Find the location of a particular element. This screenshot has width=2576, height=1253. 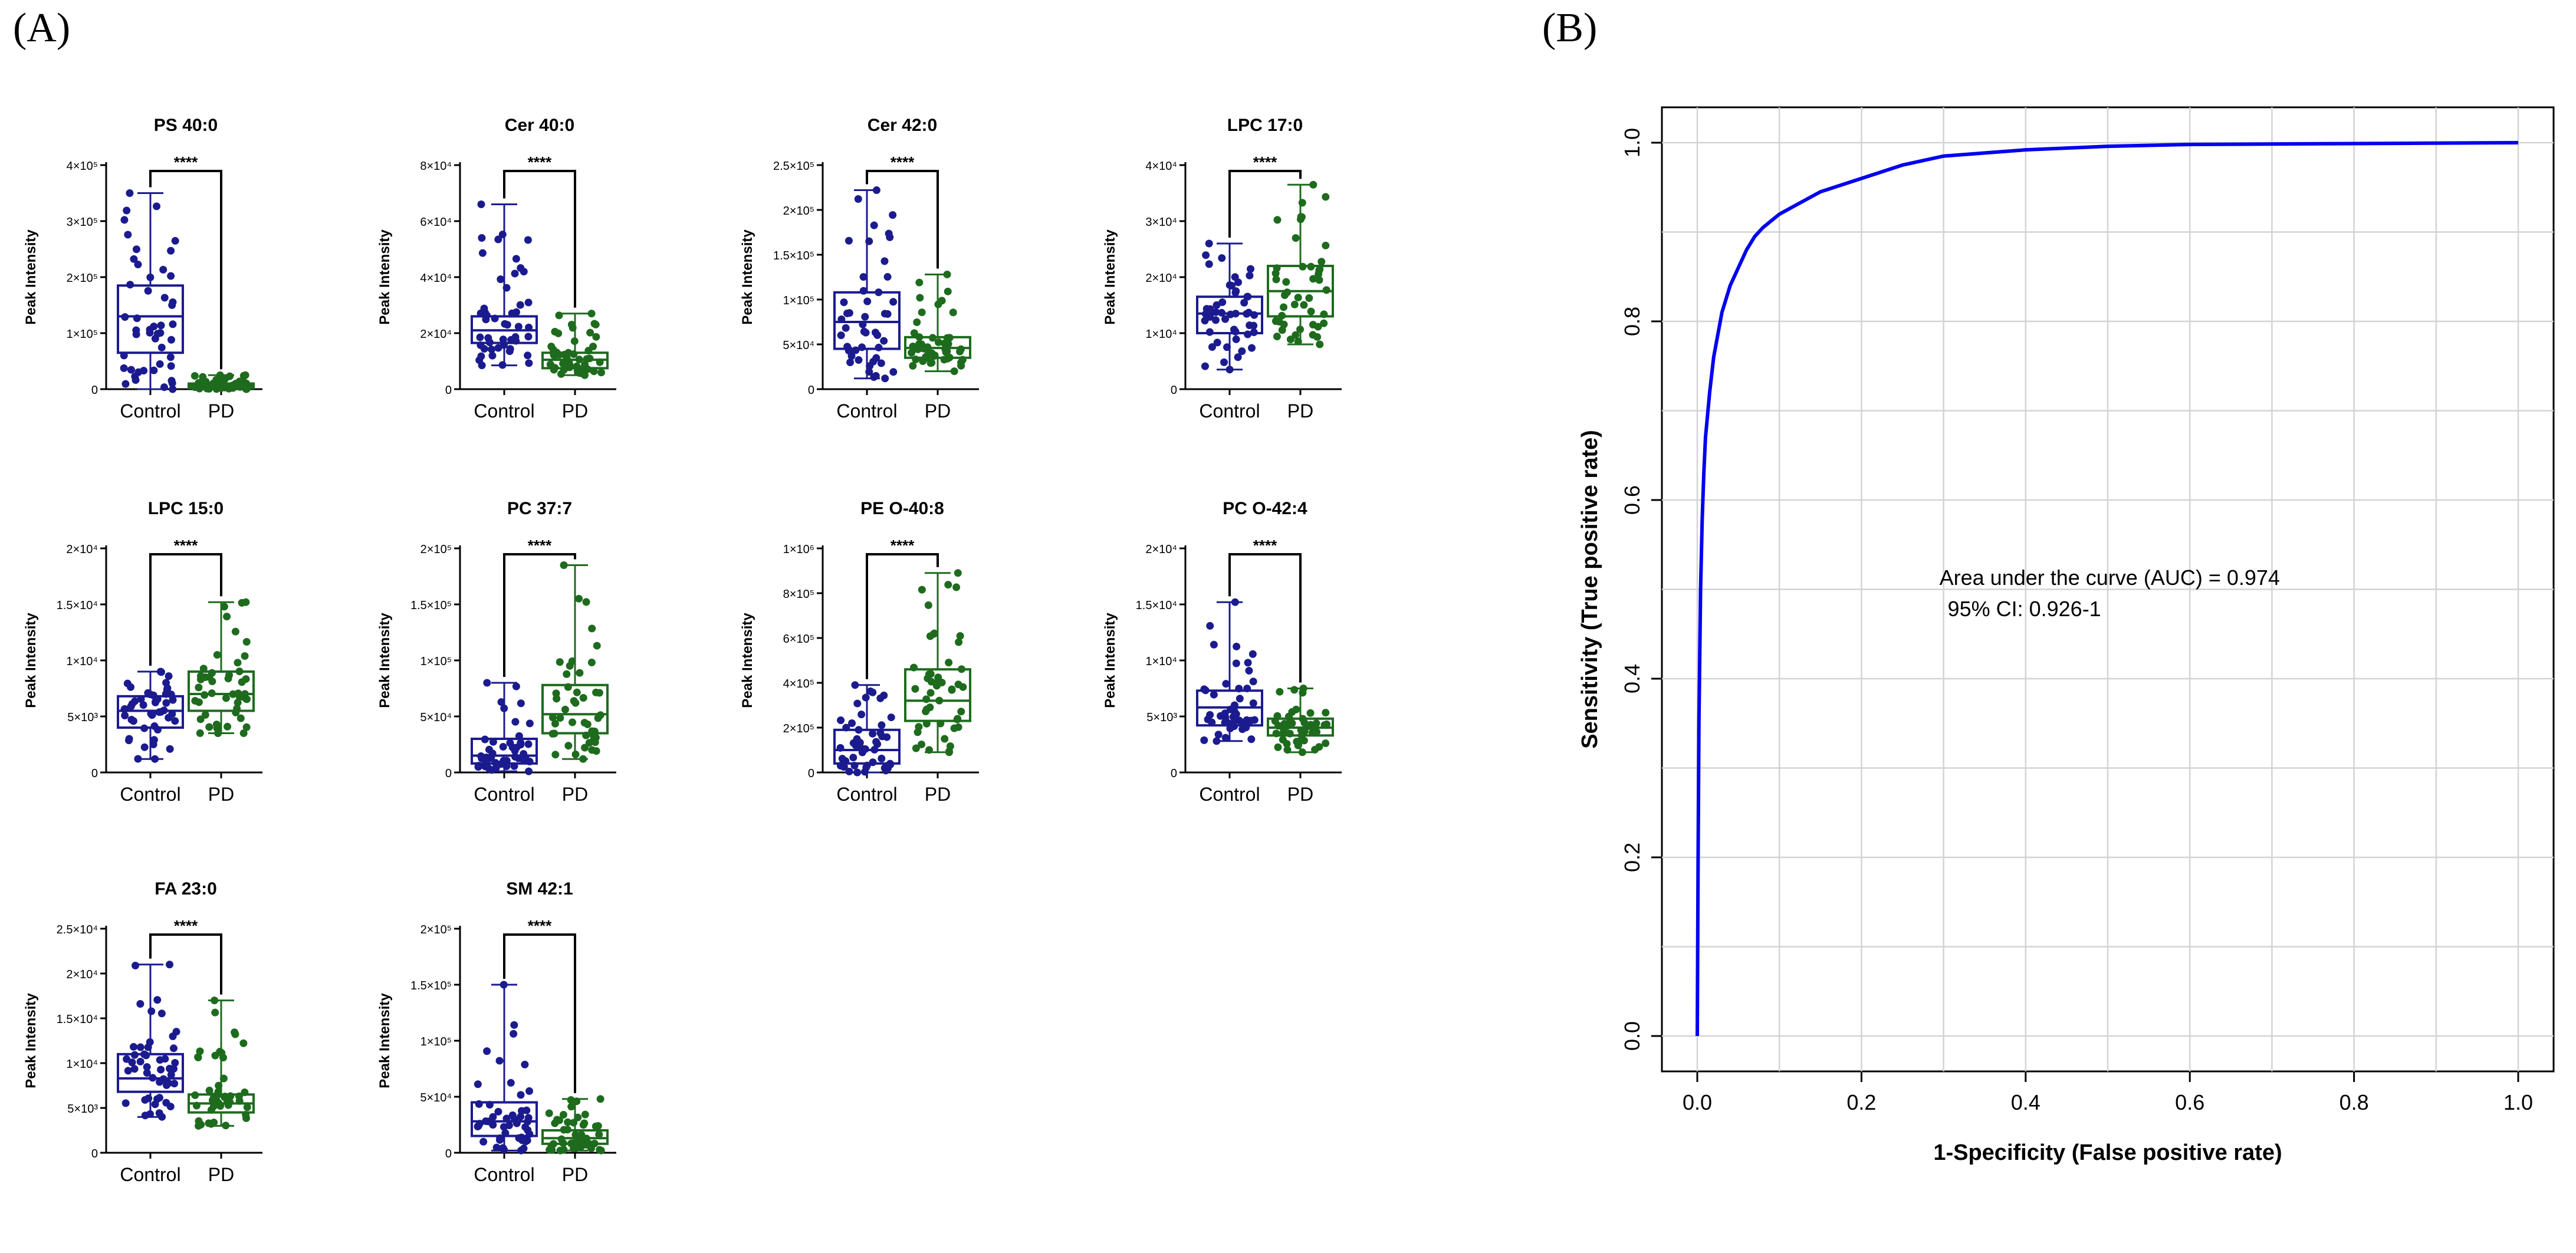

y-tick-label: 3×10⁵ is located at coordinates (82, 222).